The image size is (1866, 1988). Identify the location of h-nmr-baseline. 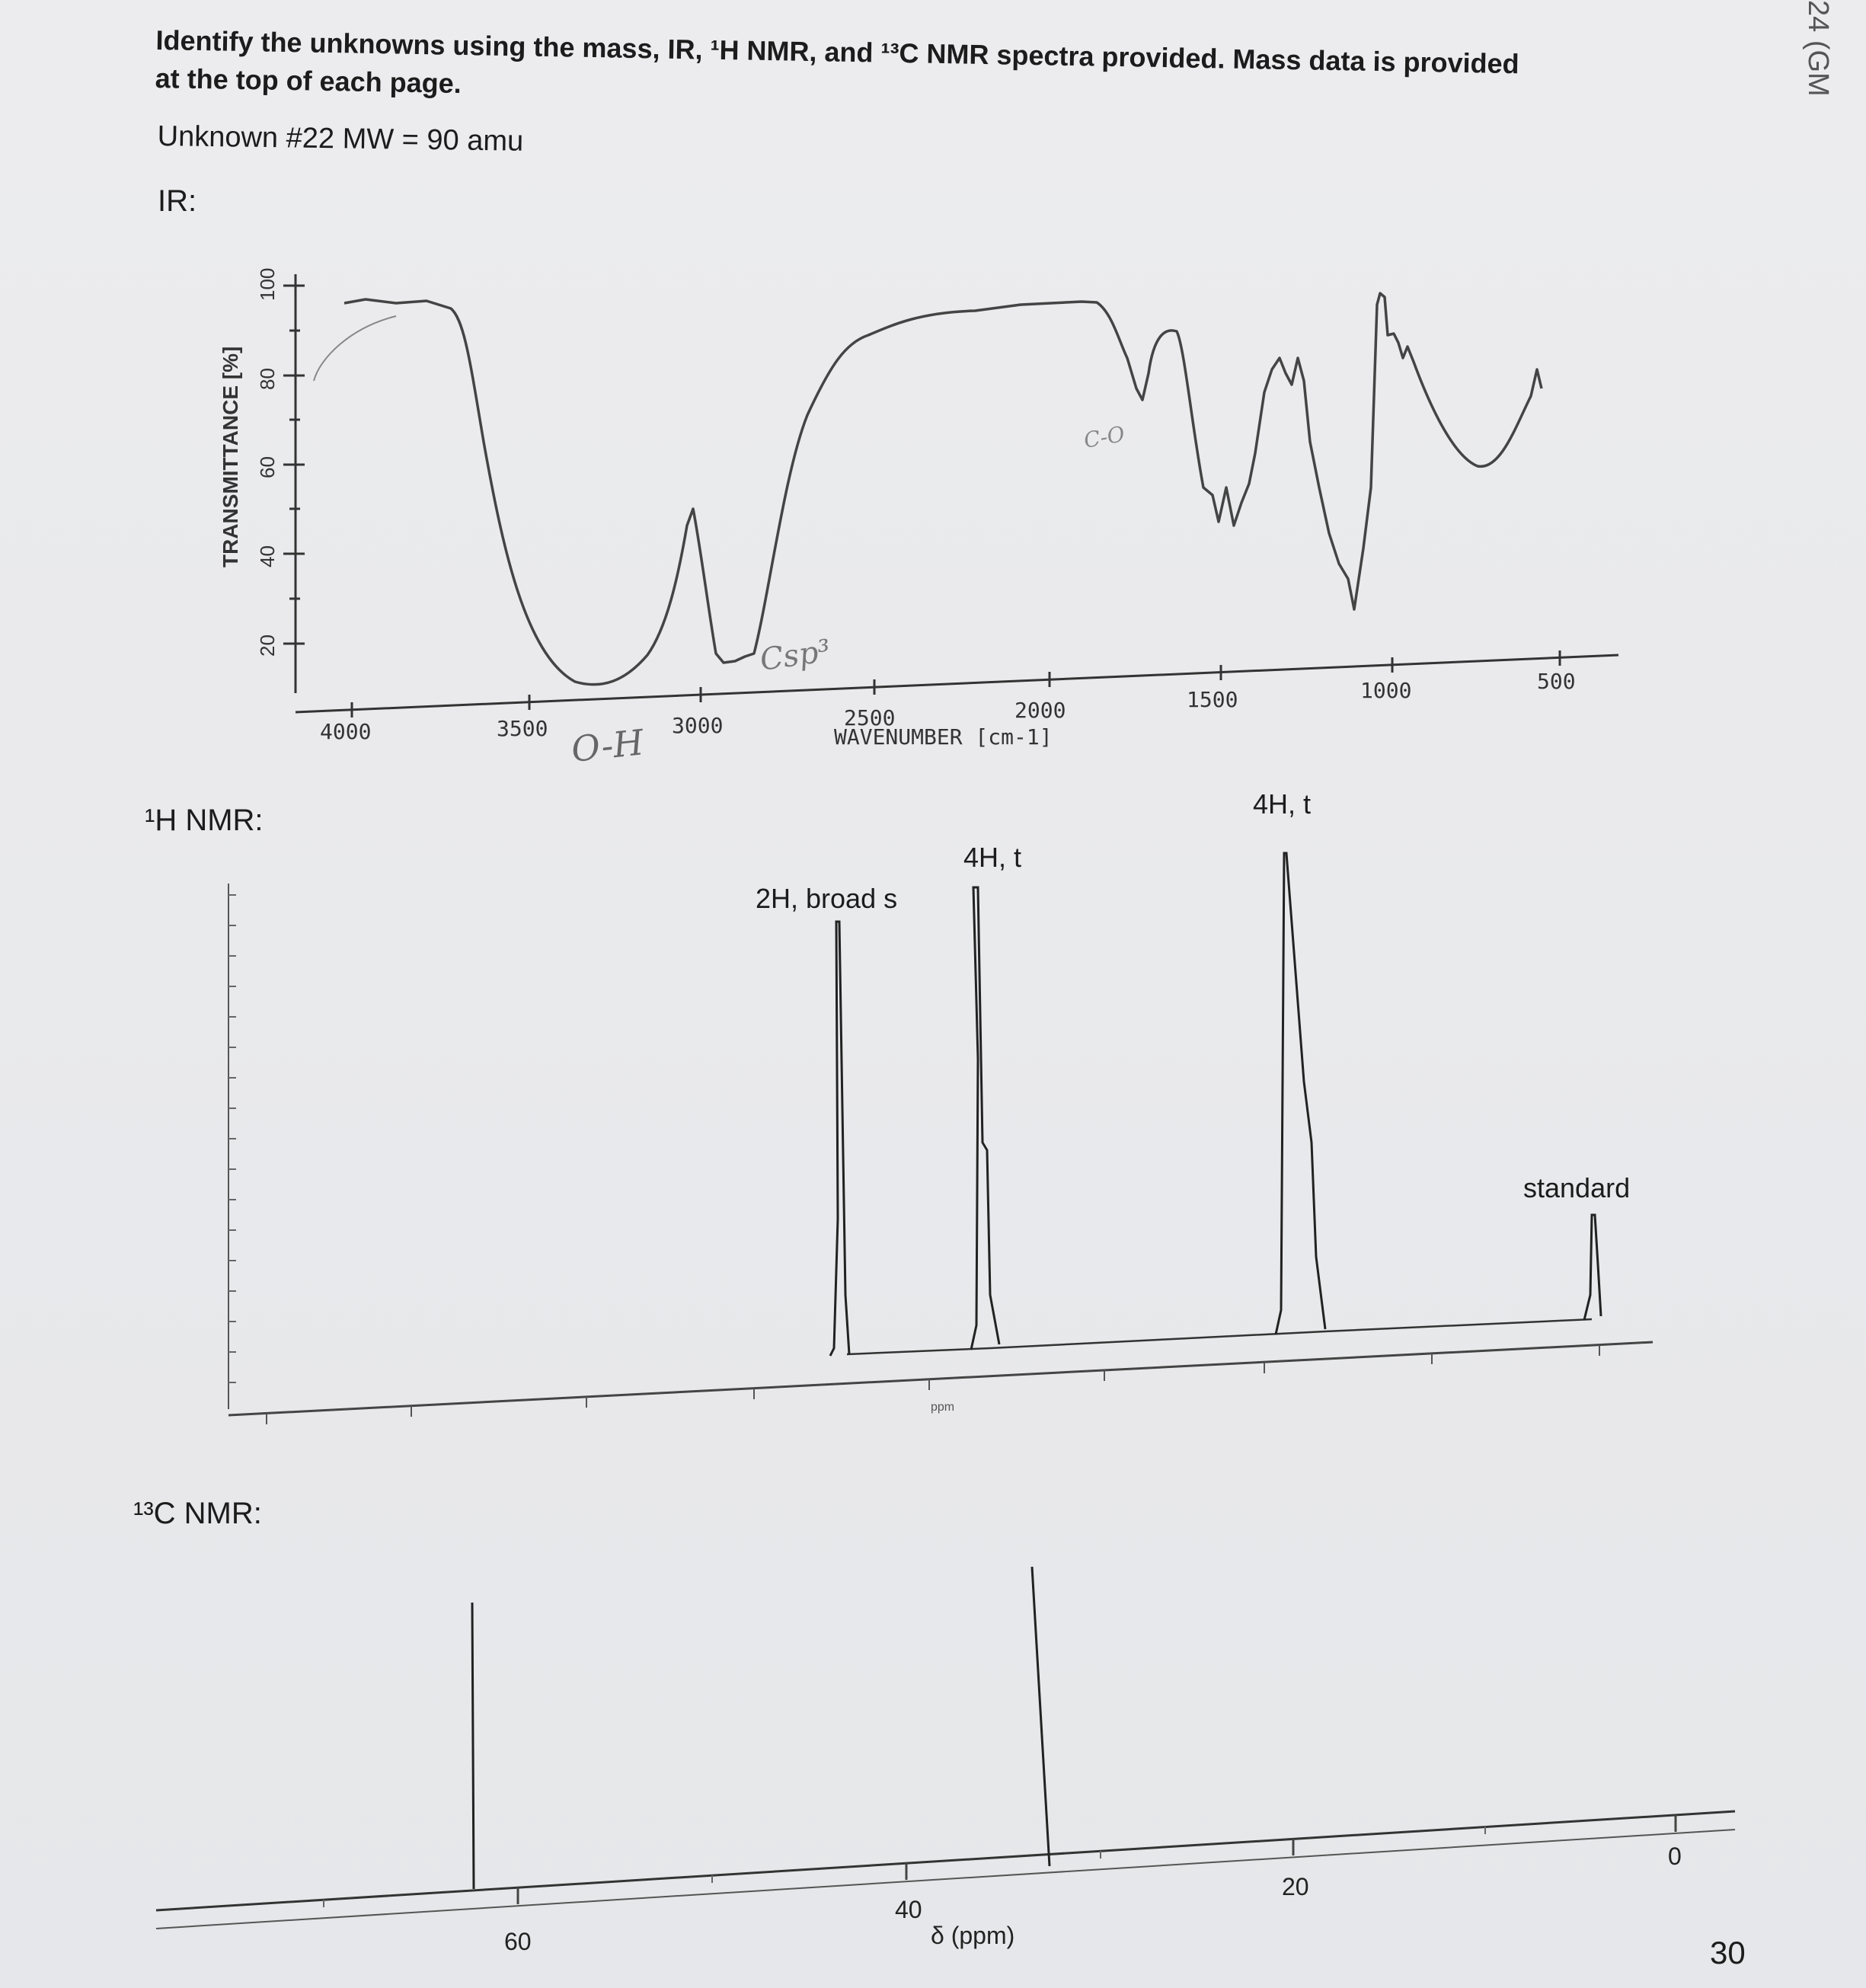
(1219, 1337).